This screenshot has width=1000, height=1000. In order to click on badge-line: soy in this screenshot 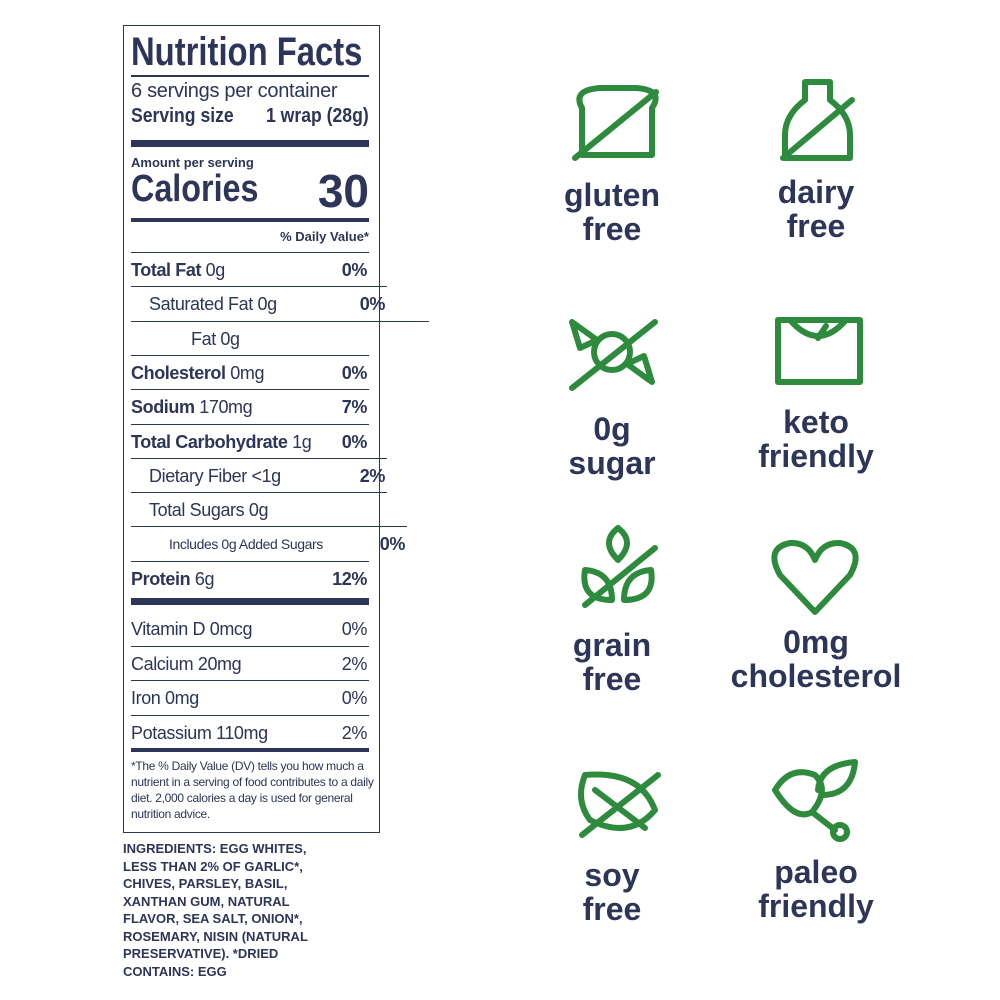, I will do `click(612, 875)`.